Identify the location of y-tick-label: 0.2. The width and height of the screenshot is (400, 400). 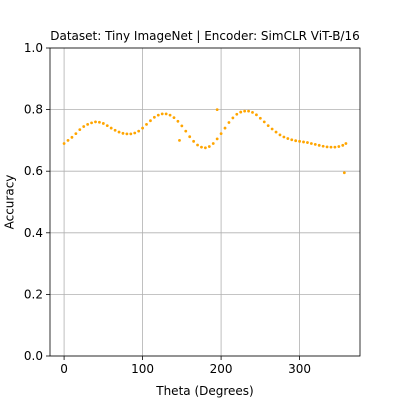
(33, 294).